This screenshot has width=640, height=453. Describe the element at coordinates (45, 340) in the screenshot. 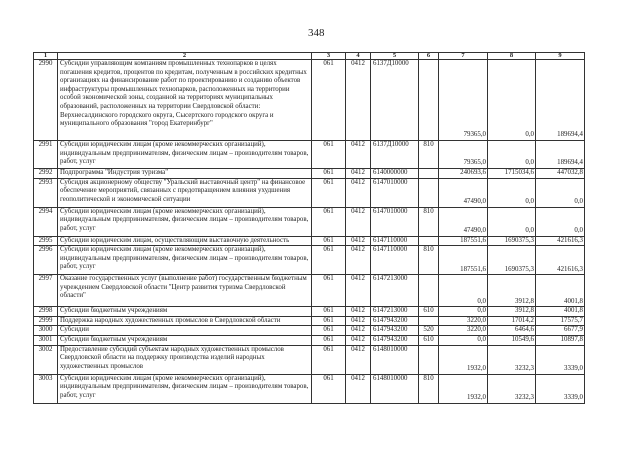

I see `row-number: 3001` at that location.